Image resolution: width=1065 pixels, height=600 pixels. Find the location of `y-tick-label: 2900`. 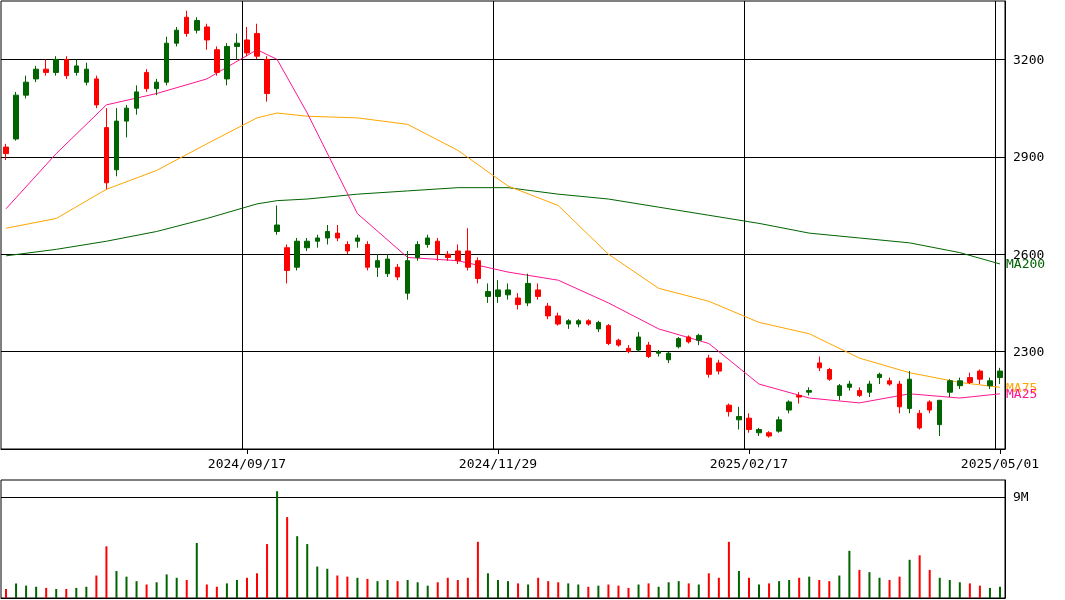

y-tick-label: 2900 is located at coordinates (1029, 157).